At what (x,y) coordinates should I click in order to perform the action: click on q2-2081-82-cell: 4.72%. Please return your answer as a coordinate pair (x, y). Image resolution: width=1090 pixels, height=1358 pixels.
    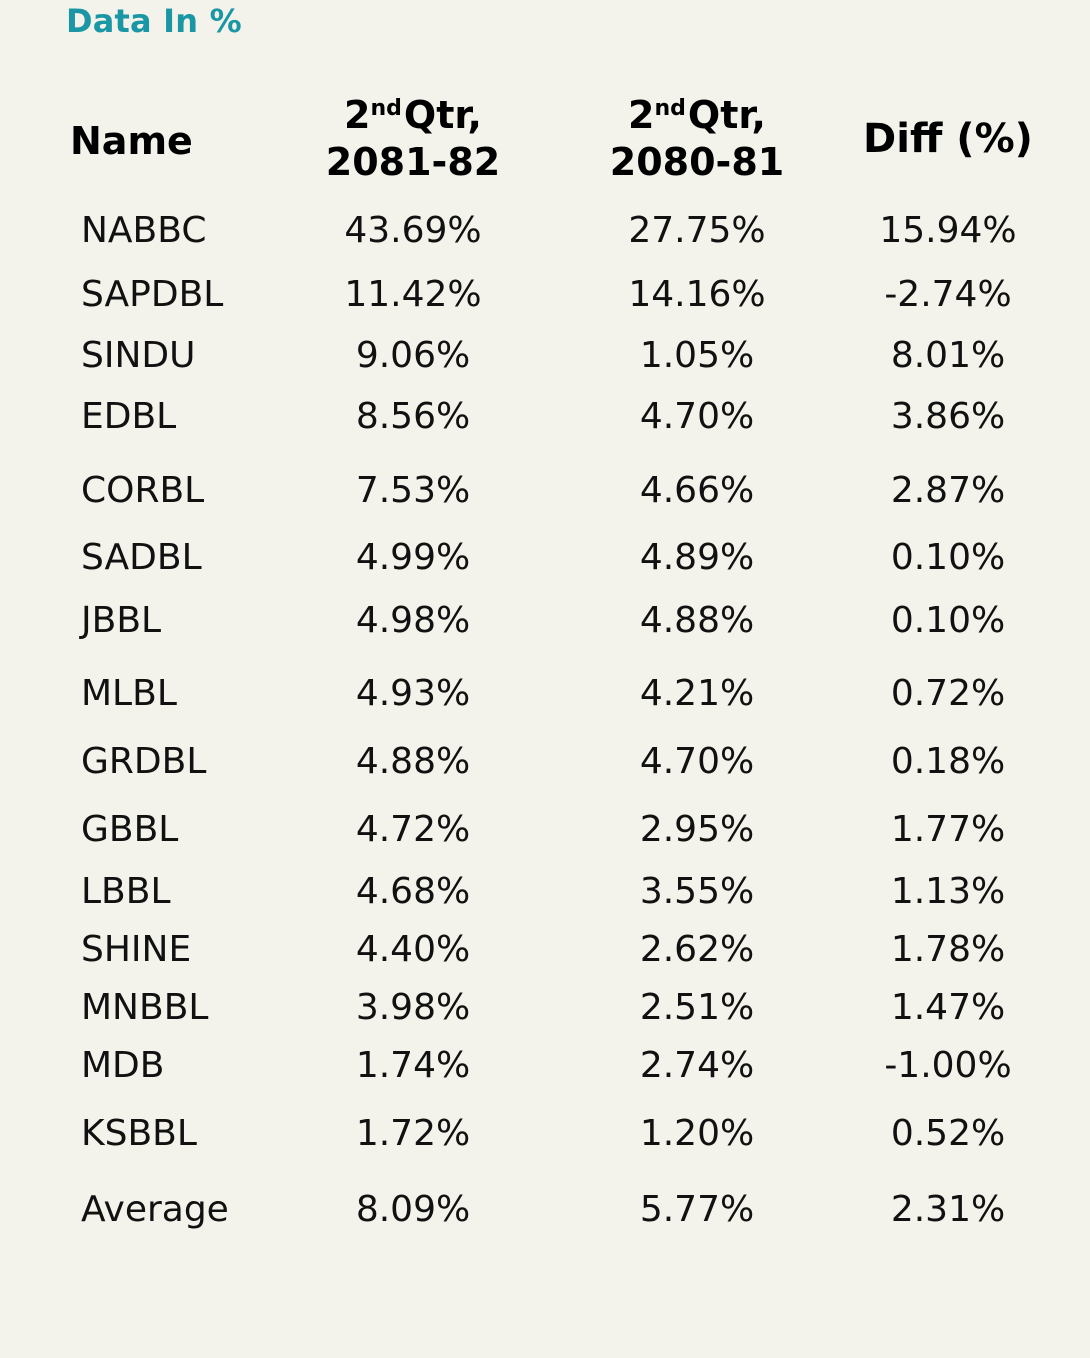
    Looking at the image, I should click on (413, 829).